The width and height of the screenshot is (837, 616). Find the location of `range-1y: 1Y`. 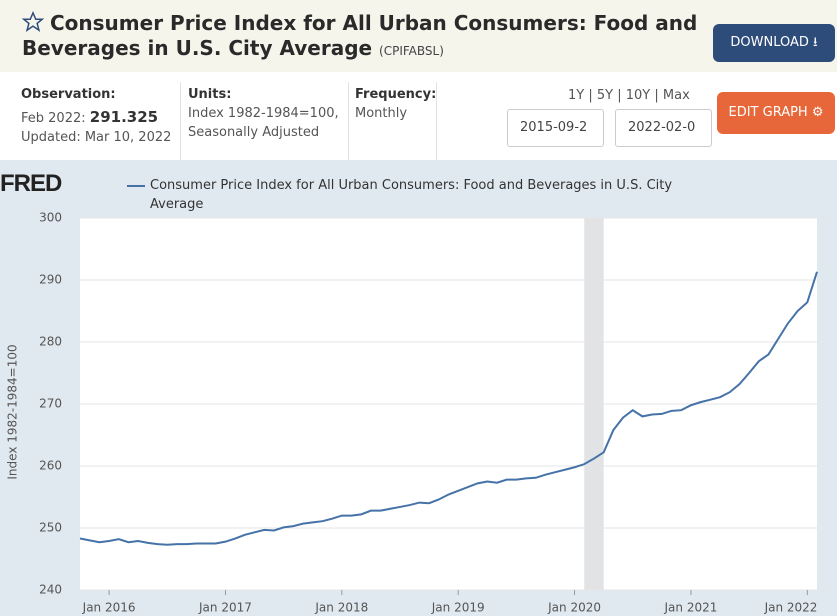

range-1y: 1Y is located at coordinates (576, 95).